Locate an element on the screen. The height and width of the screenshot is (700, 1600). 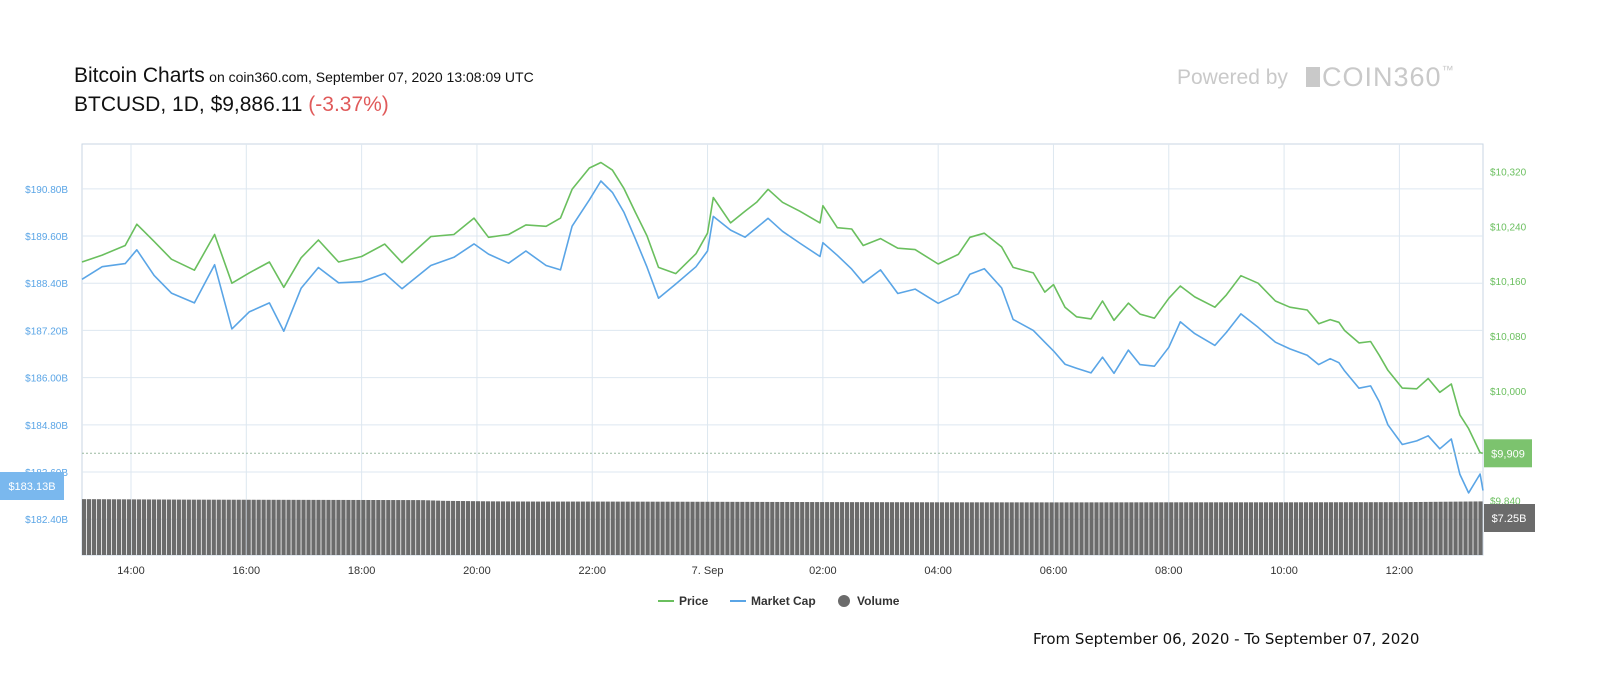
market-cap-current-label: $183.13B is located at coordinates (31, 487).